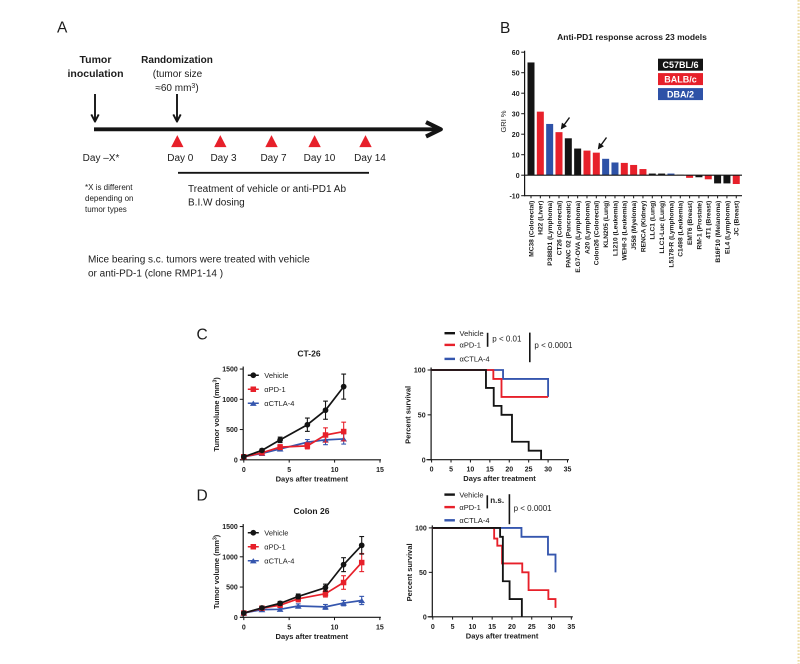 This screenshot has height=664, width=800. I want to click on svg-text: inoculation, so click(96, 74).